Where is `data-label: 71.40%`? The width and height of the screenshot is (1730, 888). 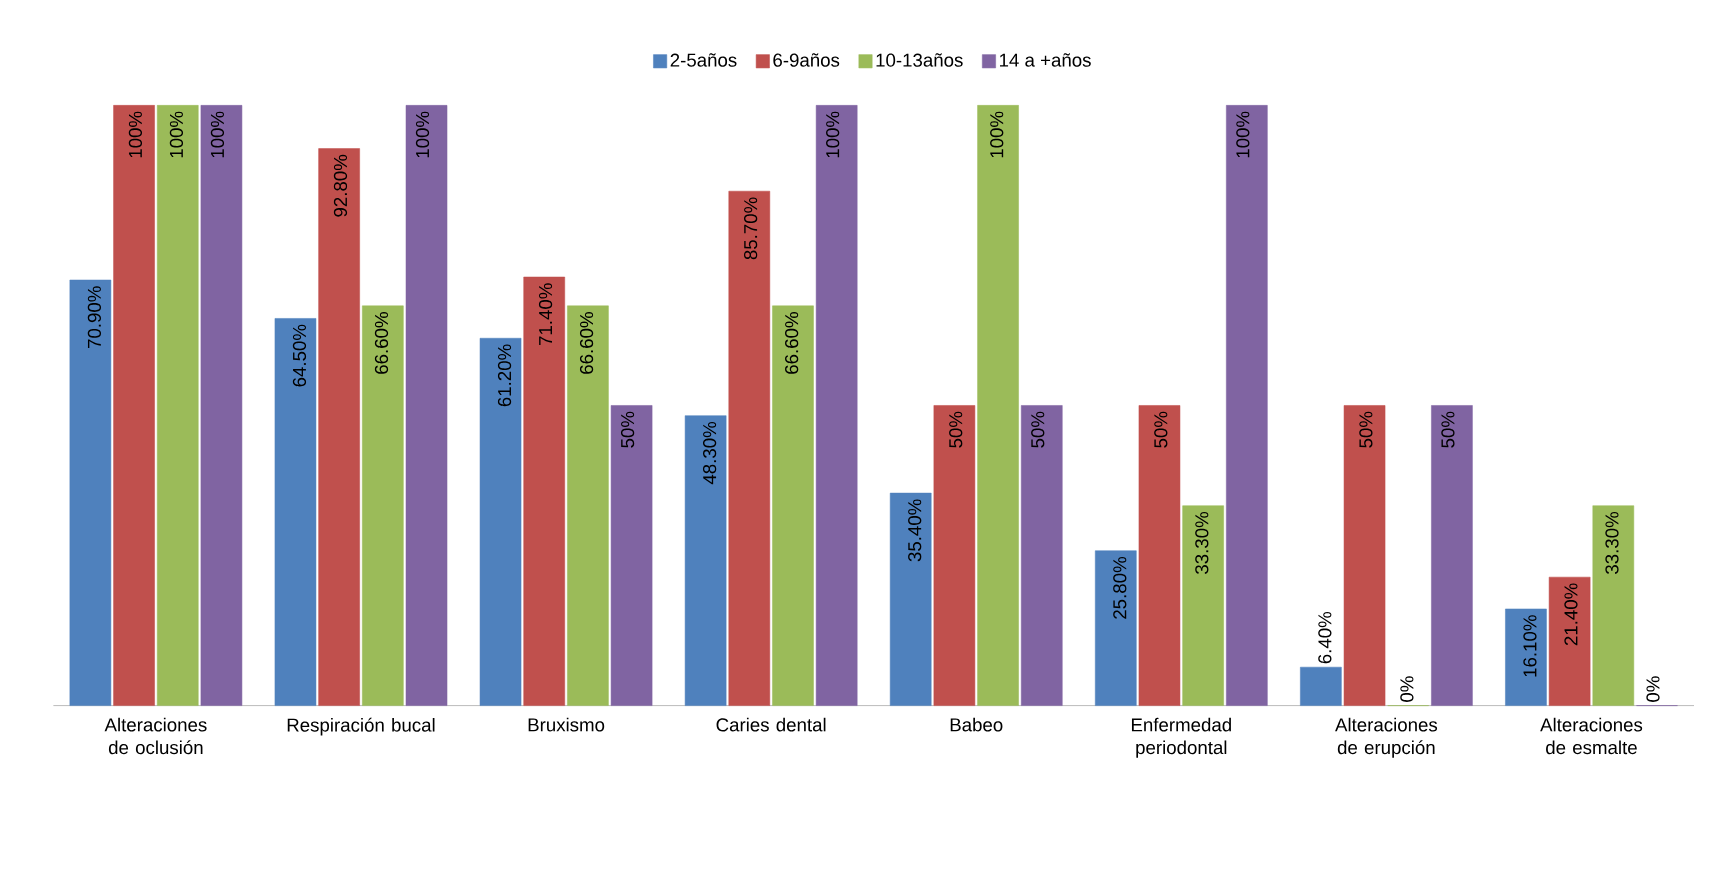 data-label: 71.40% is located at coordinates (545, 314).